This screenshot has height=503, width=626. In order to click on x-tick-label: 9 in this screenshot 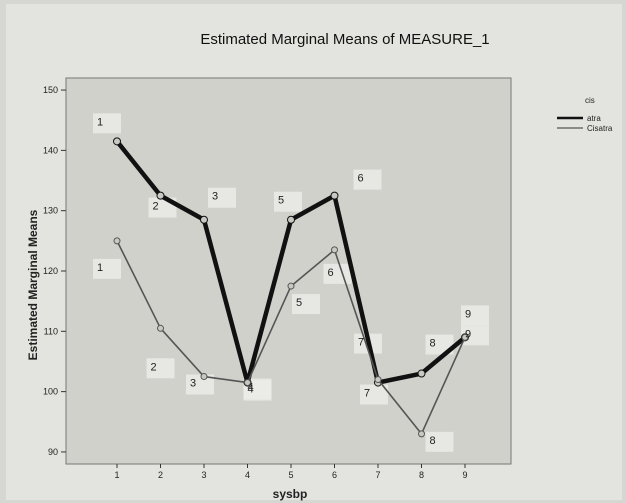, I will do `click(464, 475)`.